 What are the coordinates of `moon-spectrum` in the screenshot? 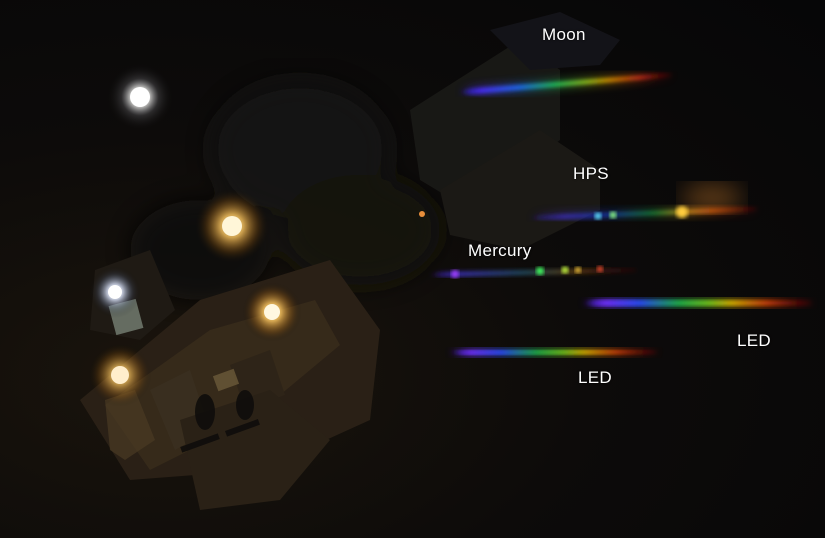 It's located at (566, 84).